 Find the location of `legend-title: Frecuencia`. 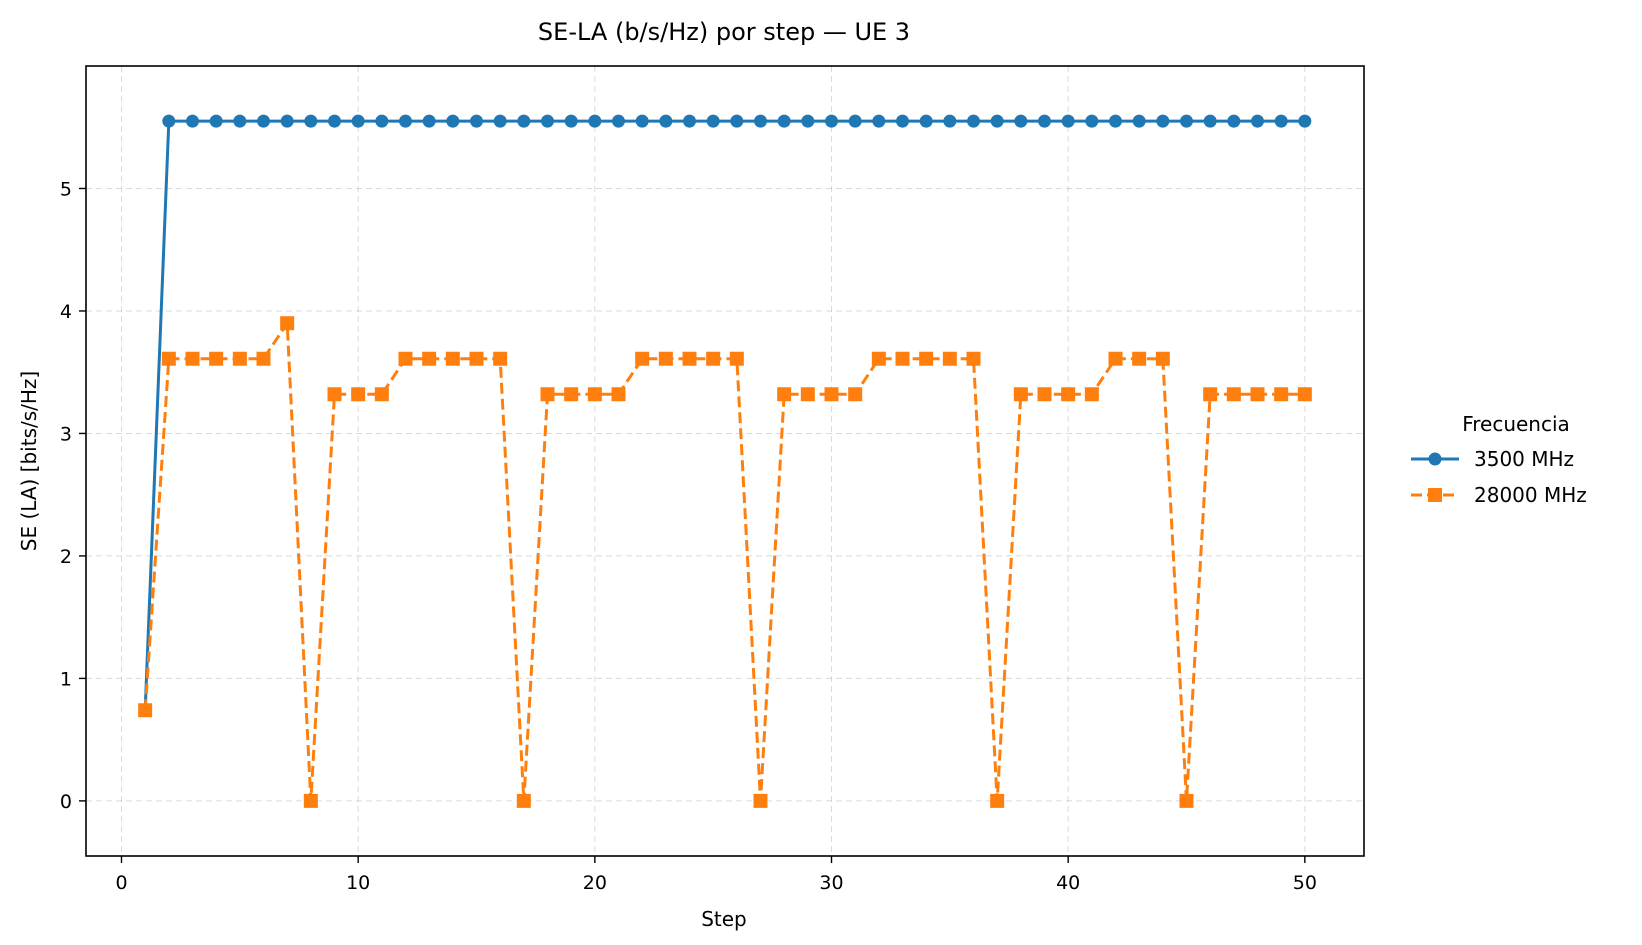

legend-title: Frecuencia is located at coordinates (1516, 424).